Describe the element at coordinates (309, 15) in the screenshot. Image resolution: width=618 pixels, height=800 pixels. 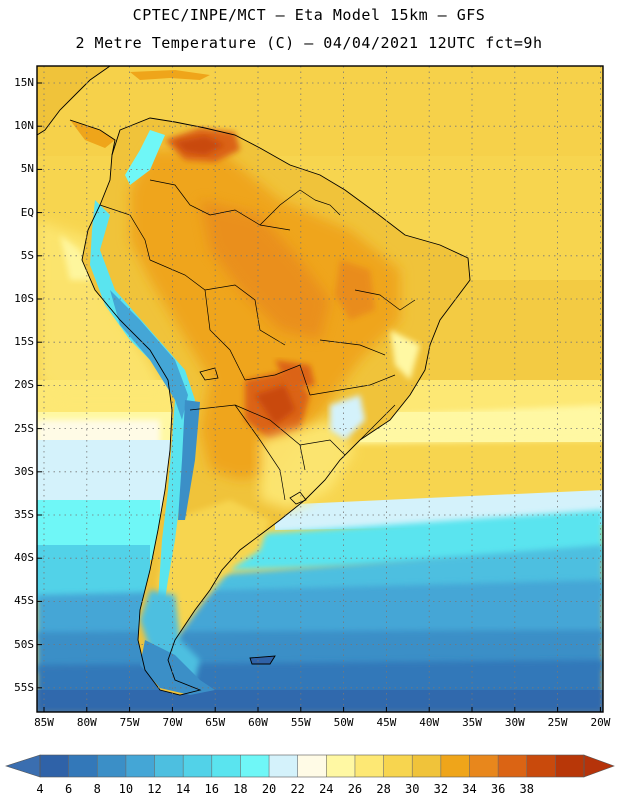
I see `title-line-1: CPTEC/INPE/MCT – Eta Model 15km – GFS` at that location.